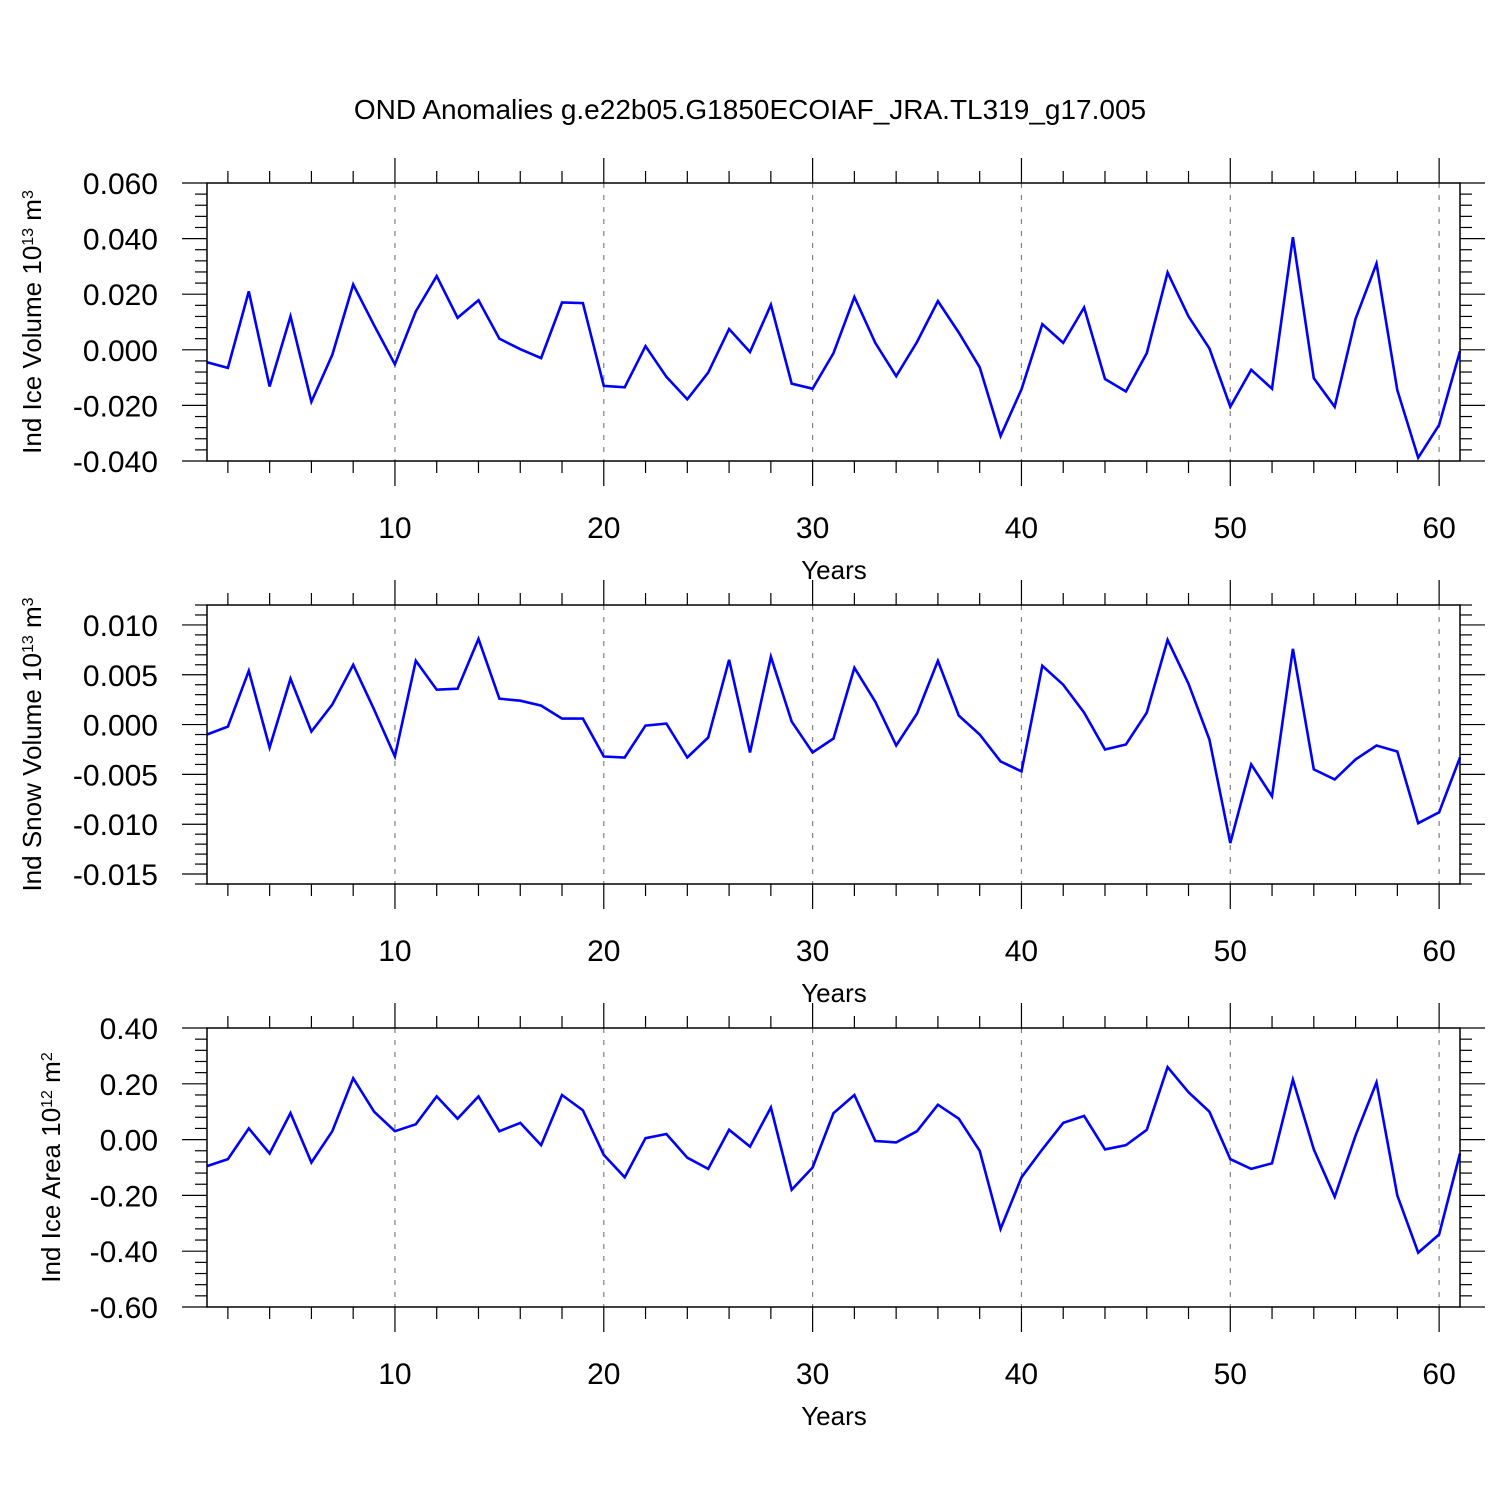 The image size is (1500, 1500). Describe the element at coordinates (120, 626) in the screenshot. I see `y-tick-label: 0.010` at that location.